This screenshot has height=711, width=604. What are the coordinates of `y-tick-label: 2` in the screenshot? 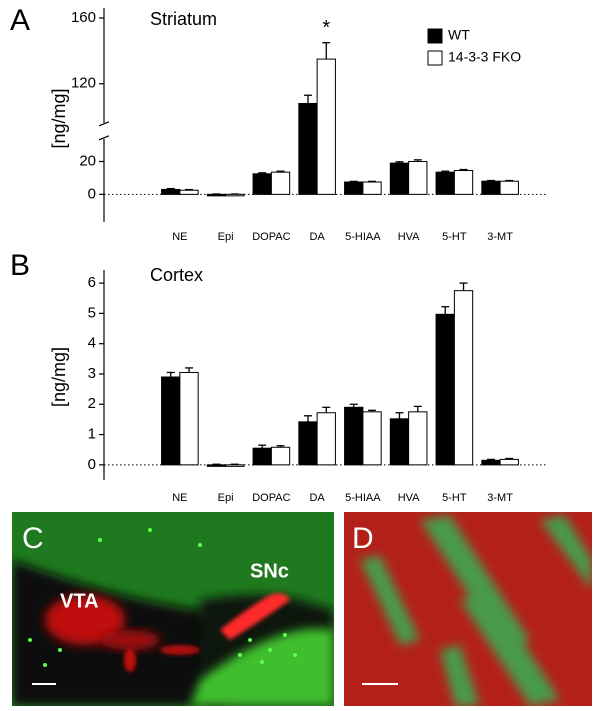 It's located at (92, 403).